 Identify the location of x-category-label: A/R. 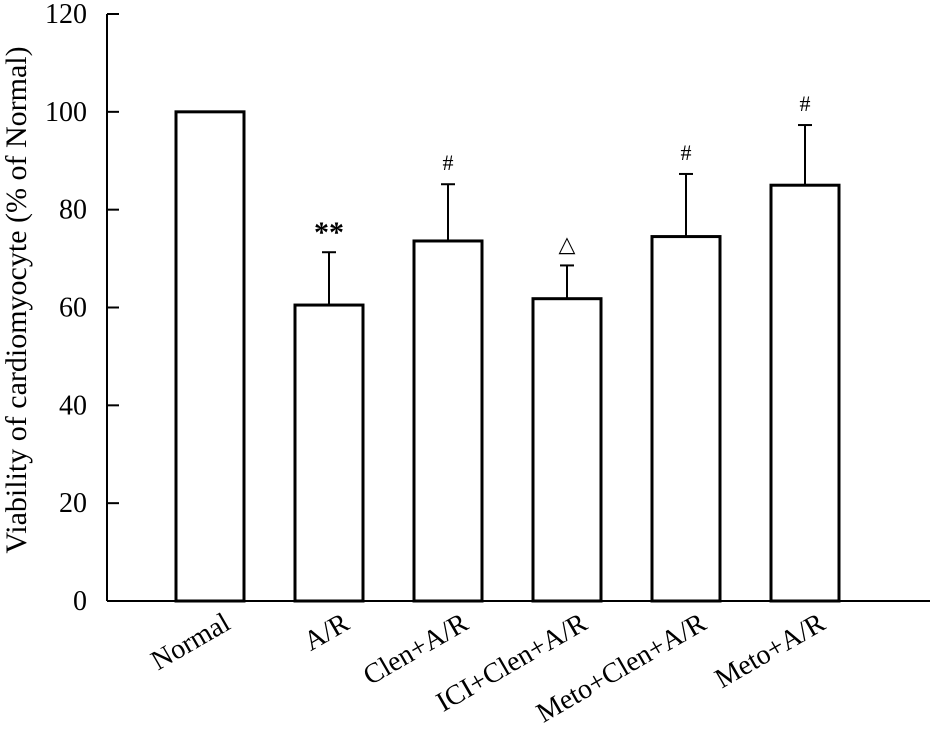
(327, 632).